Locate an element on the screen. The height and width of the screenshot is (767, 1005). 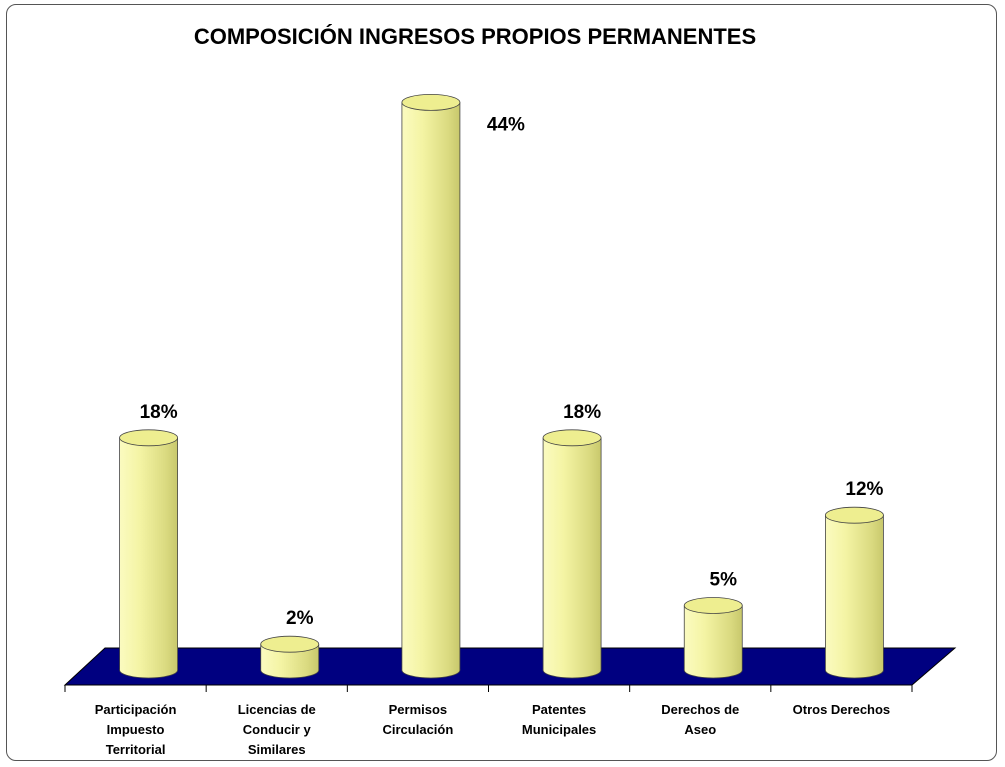
x-tick-label: Derechos de Aseo is located at coordinates (700, 719).